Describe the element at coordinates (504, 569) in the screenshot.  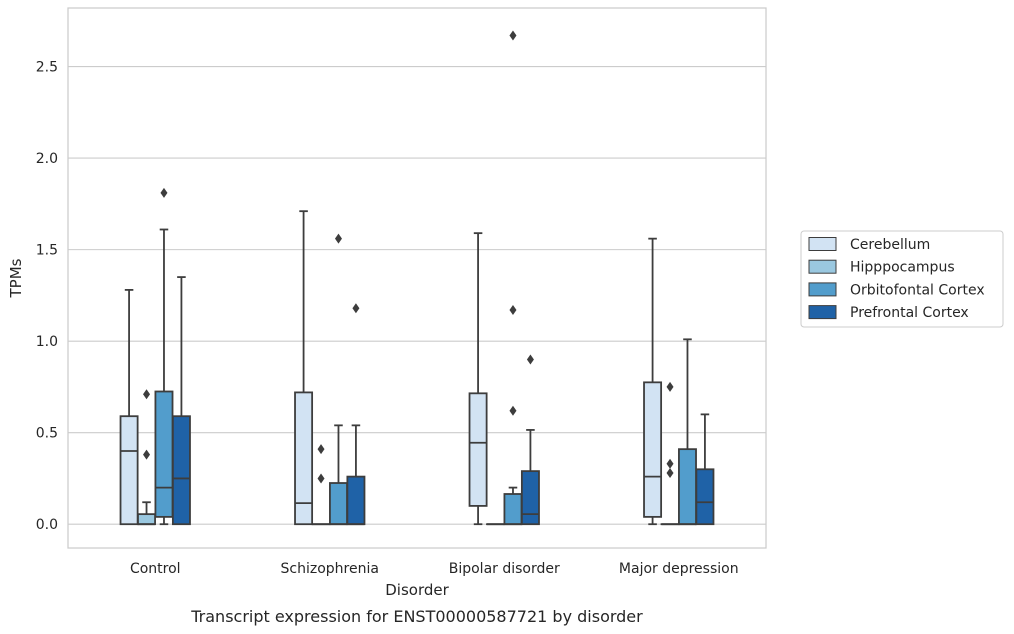
I see `x-tick-label: Bipolar disorder` at that location.